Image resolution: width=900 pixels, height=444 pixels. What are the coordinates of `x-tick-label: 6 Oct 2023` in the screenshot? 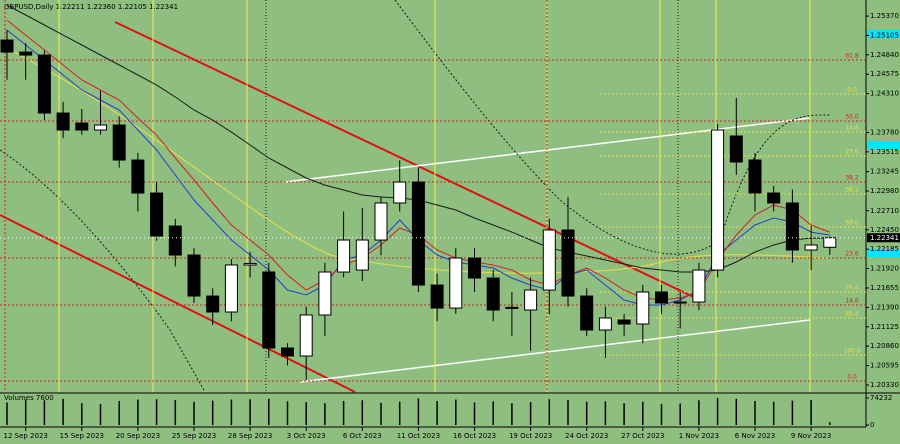 It's located at (362, 436).